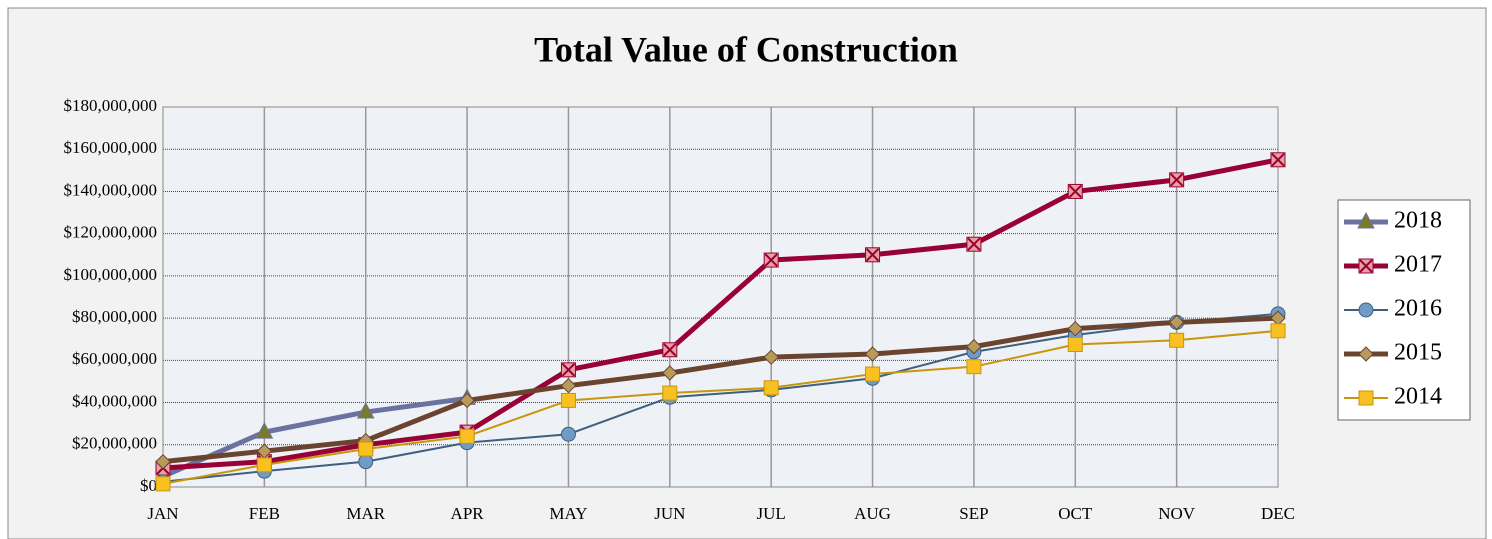 This screenshot has width=1492, height=539. Describe the element at coordinates (264, 513) in the screenshot. I see `x-tick-label: FEB` at that location.